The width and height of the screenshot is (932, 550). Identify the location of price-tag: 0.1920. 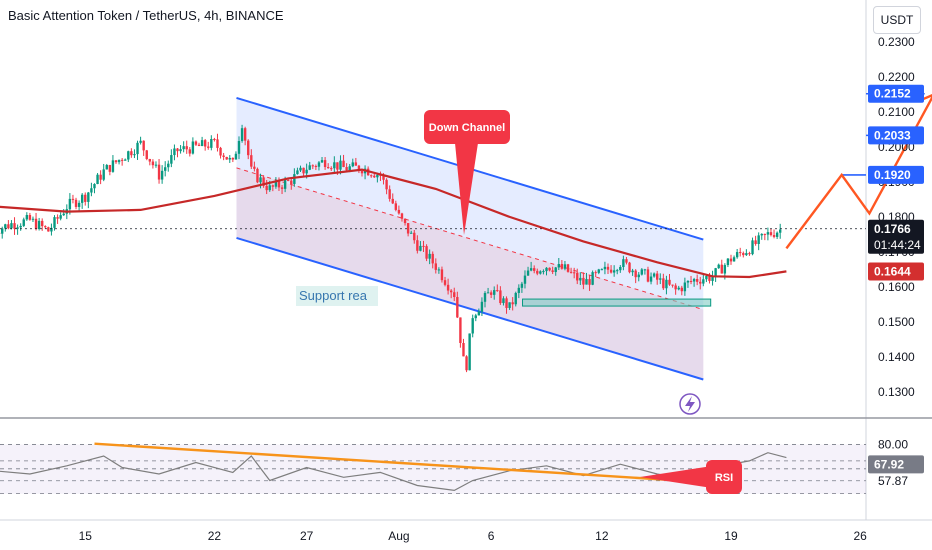
(896, 174).